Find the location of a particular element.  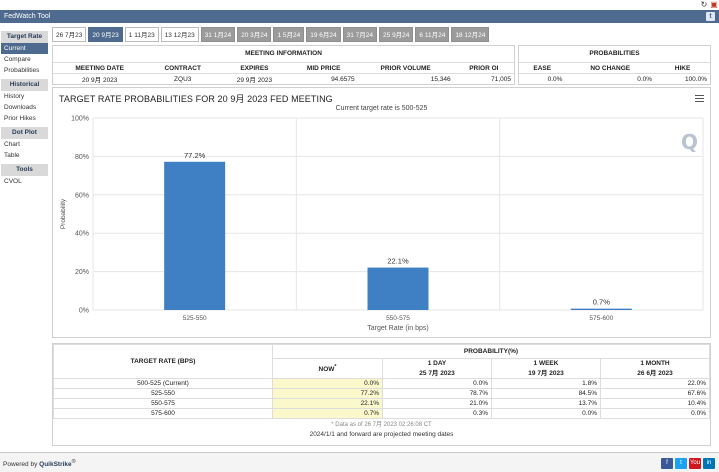

date-tab: 20 3月24 is located at coordinates (254, 34).